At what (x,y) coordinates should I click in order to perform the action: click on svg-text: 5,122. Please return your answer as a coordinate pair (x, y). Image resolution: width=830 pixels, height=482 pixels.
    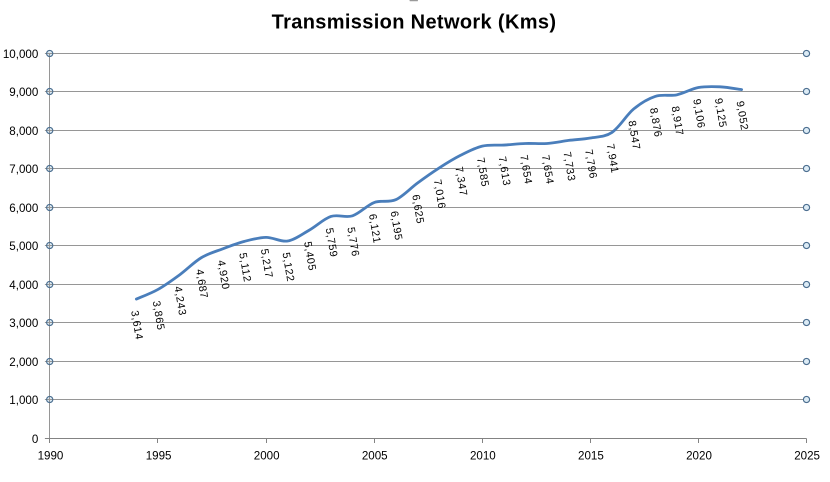
    Looking at the image, I should click on (288, 267).